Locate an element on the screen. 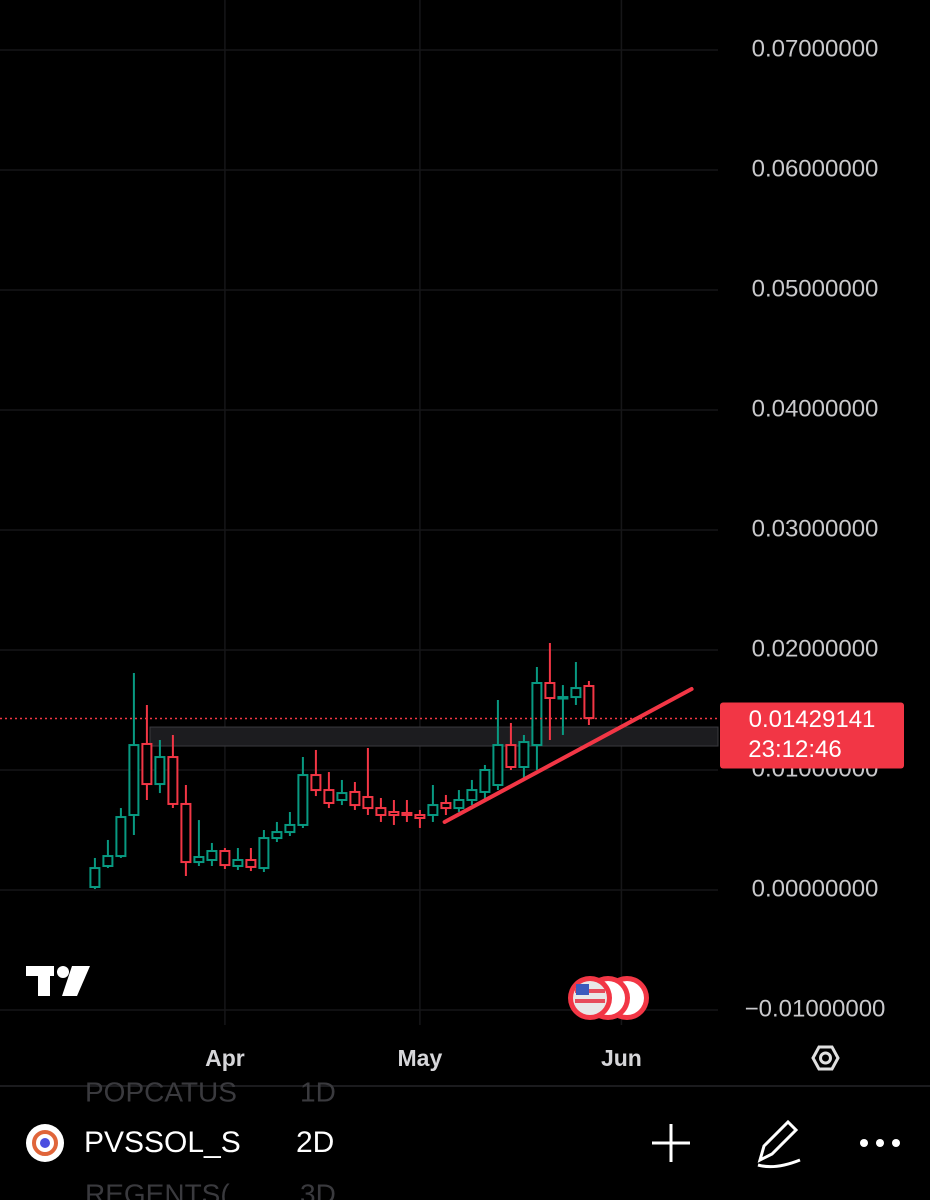  y-tick-label: 0.00000000 is located at coordinates (815, 888).